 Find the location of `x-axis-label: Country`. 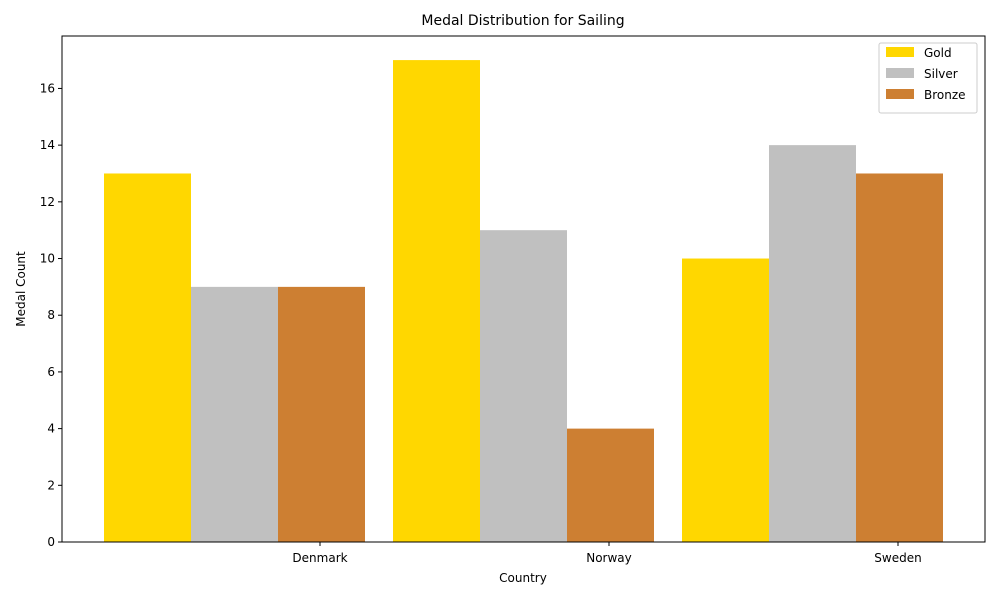

x-axis-label: Country is located at coordinates (523, 578).